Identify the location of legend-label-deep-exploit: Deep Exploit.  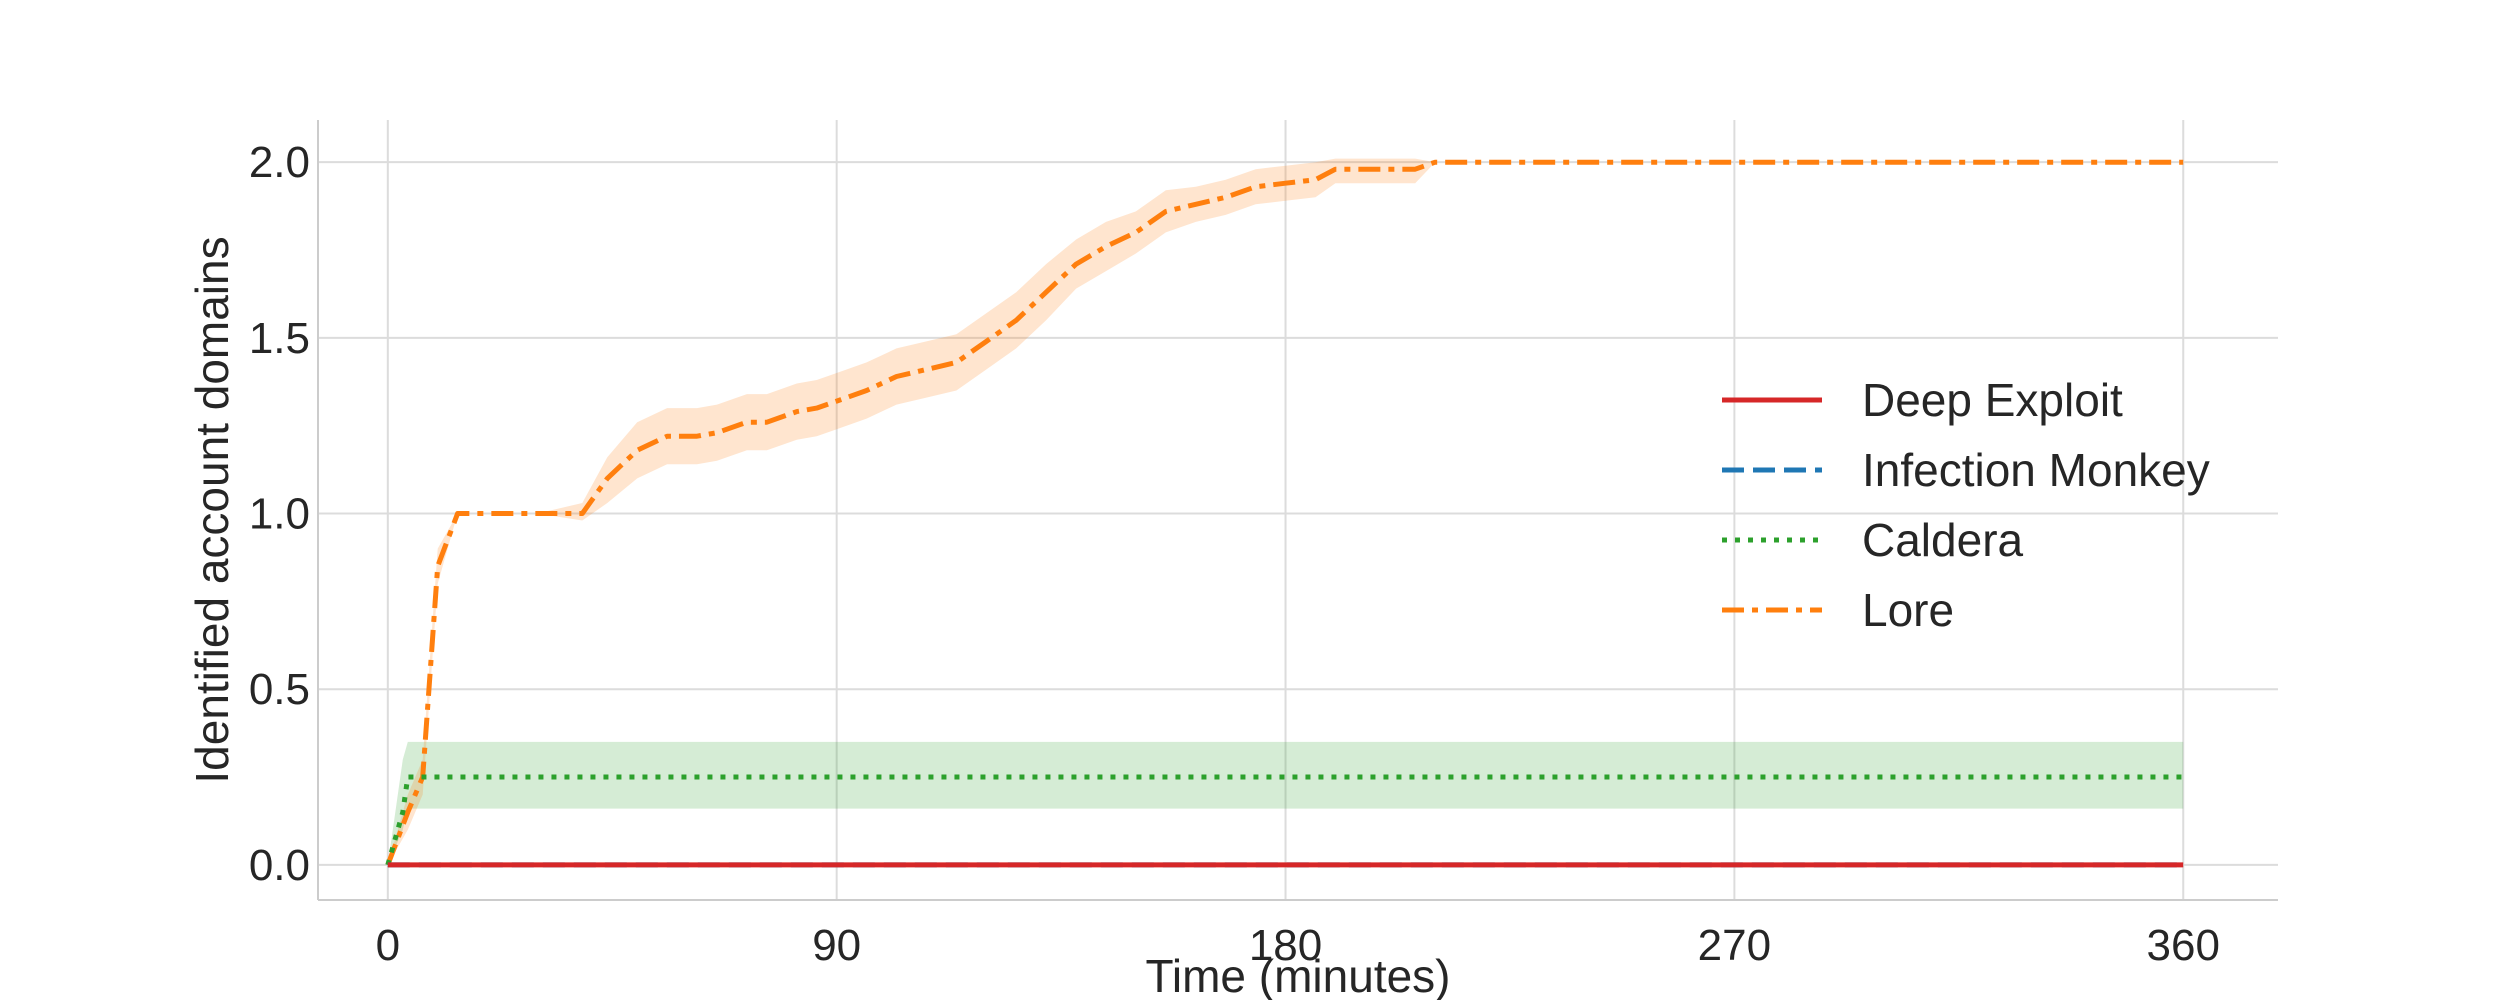
(1992, 400).